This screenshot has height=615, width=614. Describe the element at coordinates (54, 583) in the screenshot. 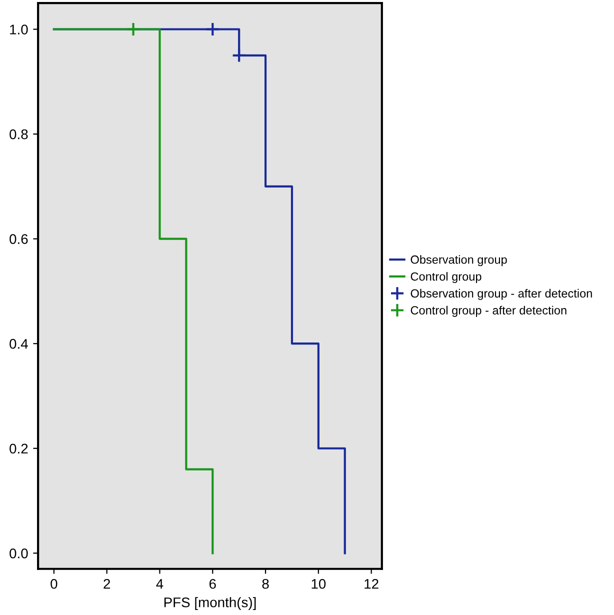

I see `x-tick-label: 0` at that location.